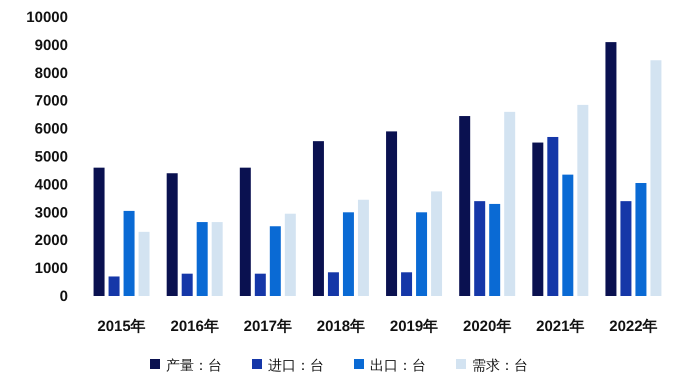  I want to click on y-tick-label: 2000, so click(51, 241).